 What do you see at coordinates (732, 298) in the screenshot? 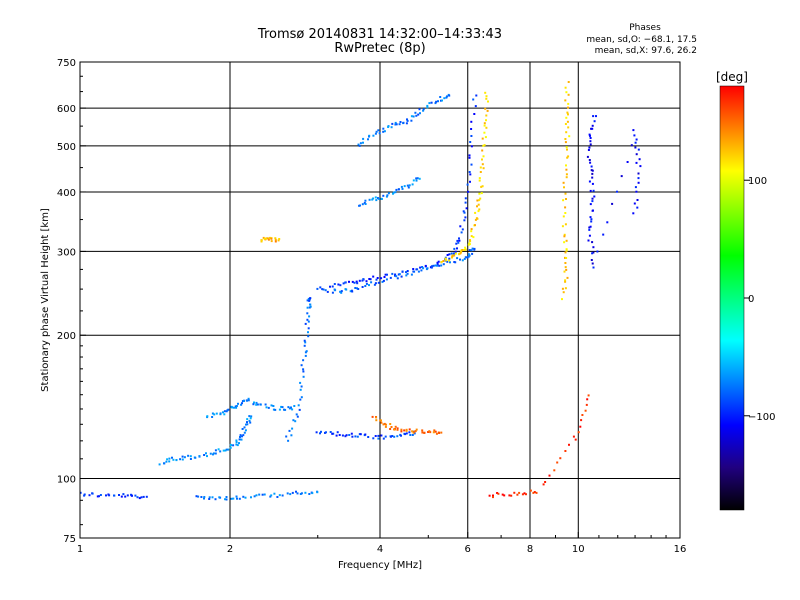
I see `colorbar-gradient` at bounding box center [732, 298].